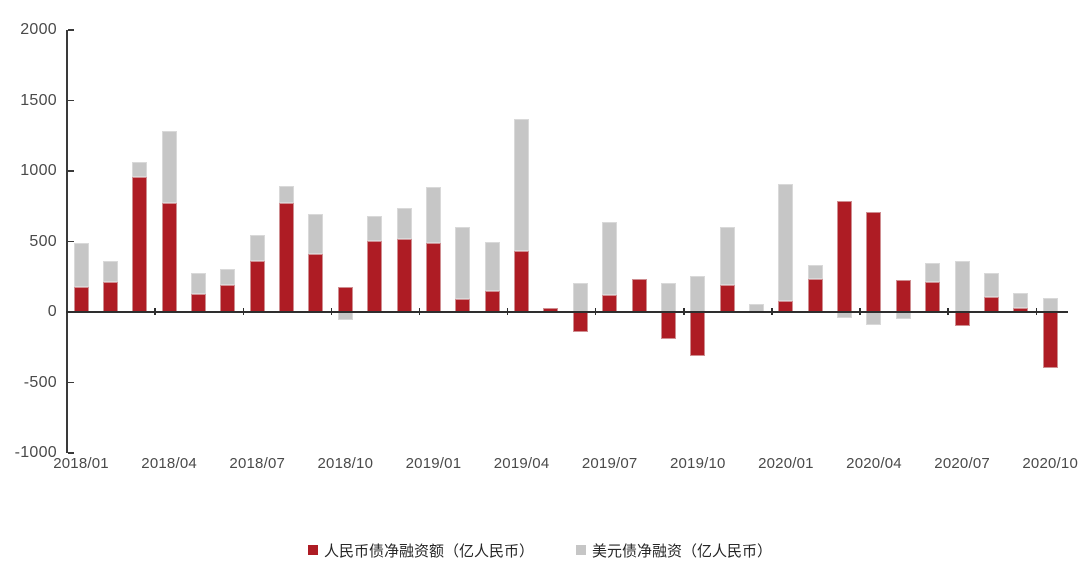 The height and width of the screenshot is (572, 1080). Describe the element at coordinates (567, 312) in the screenshot. I see `x-axis-line` at that location.